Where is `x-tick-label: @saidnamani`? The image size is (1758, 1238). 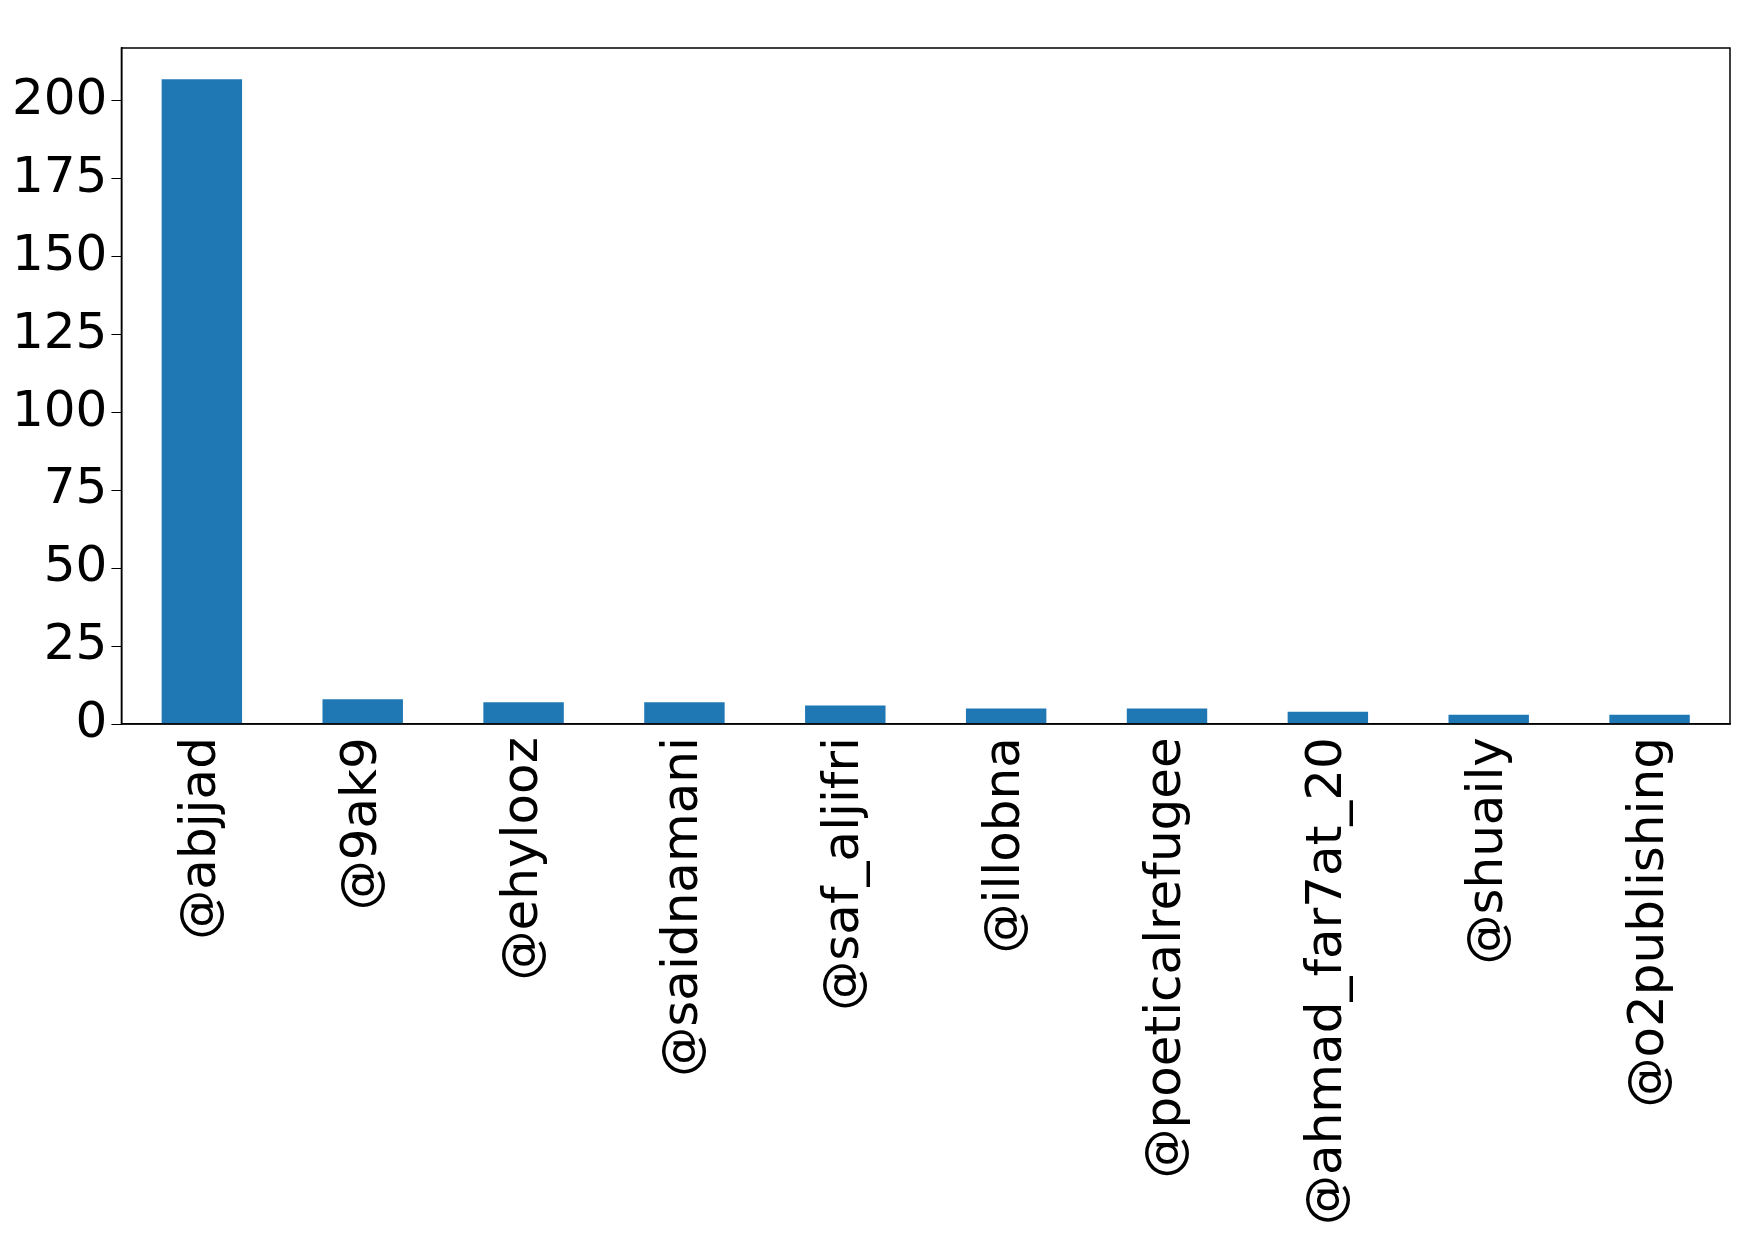 x-tick-label: @saidnamani is located at coordinates (680, 907).